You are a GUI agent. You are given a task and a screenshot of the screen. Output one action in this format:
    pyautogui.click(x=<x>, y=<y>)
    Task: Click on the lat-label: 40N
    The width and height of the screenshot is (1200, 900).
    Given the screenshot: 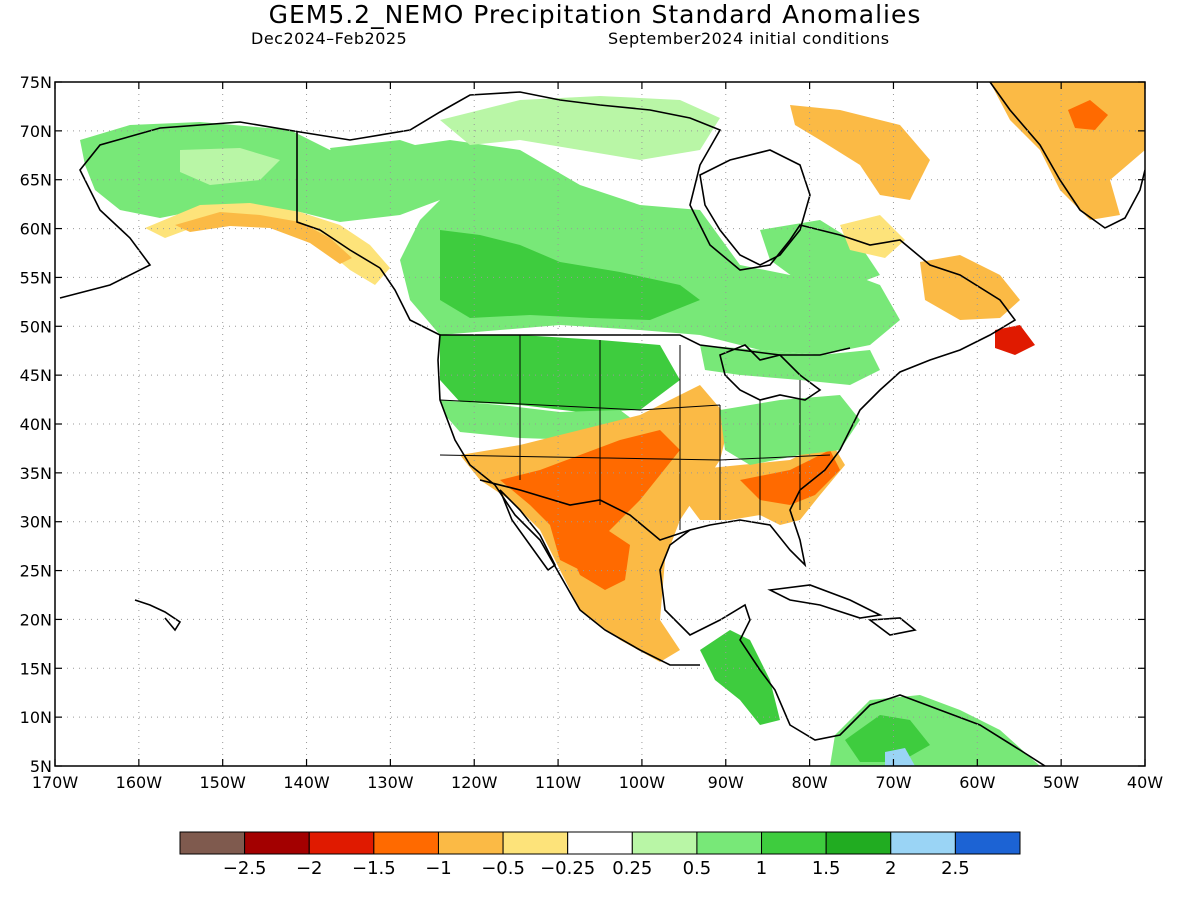 What is the action you would take?
    pyautogui.click(x=36, y=424)
    